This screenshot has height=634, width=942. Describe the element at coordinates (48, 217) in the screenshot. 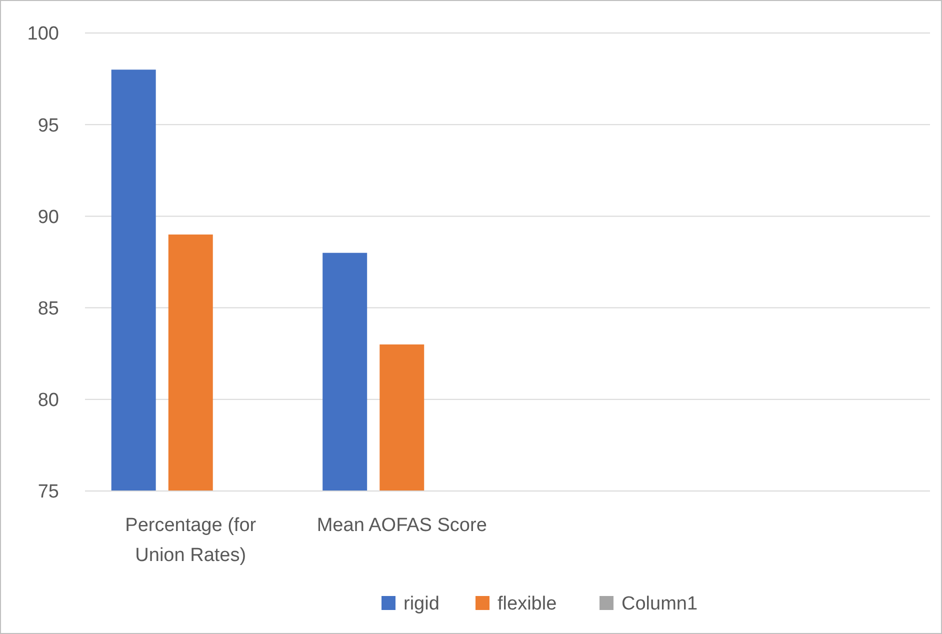

I see `y-tick-label: 90` at that location.